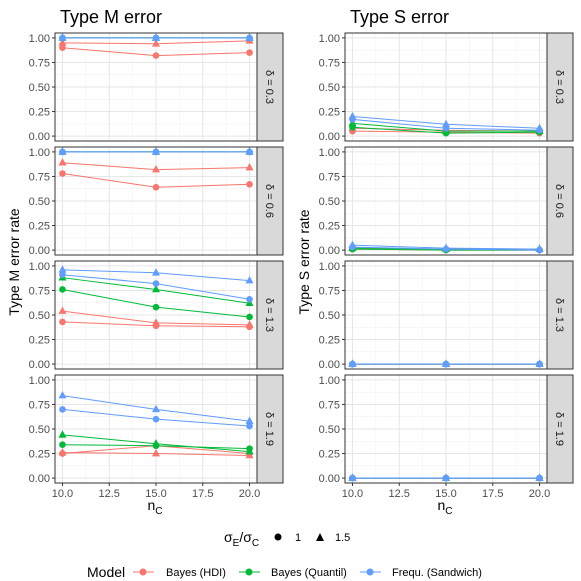  Describe the element at coordinates (14, 262) in the screenshot. I see `y-axis-label-type-m: Type M error rate` at that location.